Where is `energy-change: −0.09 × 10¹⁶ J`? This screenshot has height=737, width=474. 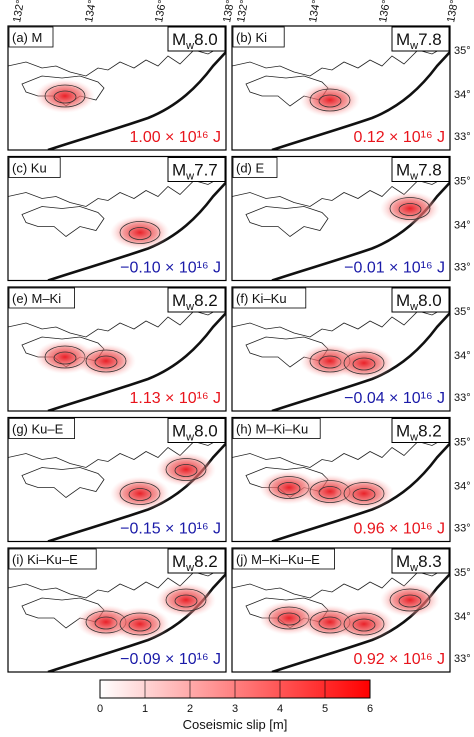 energy-change: −0.09 × 10¹⁶ J is located at coordinates (170, 659).